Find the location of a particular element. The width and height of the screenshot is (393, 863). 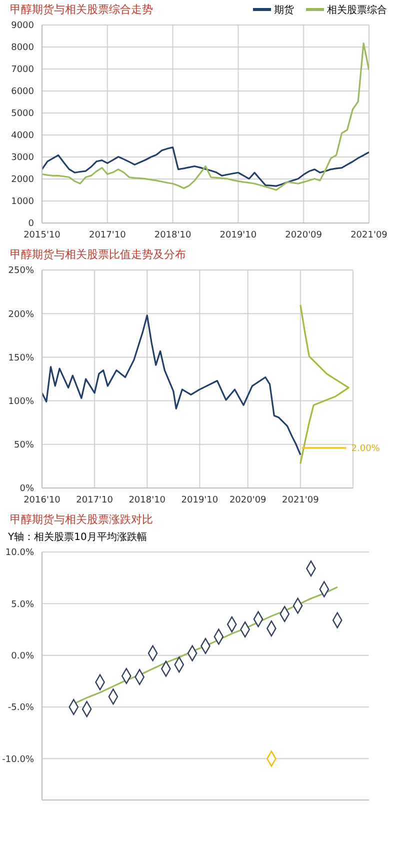

legend-label: 期货 is located at coordinates (284, 10).